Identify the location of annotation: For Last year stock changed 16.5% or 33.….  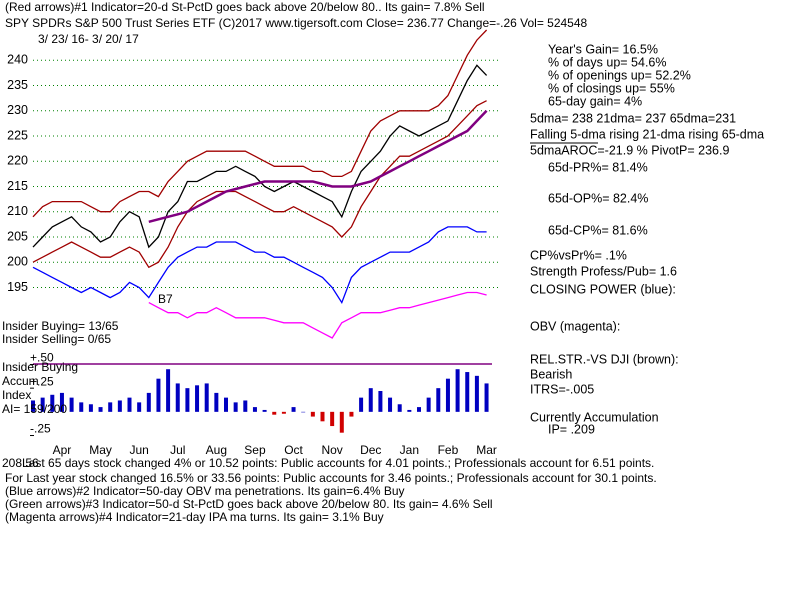
(331, 478).